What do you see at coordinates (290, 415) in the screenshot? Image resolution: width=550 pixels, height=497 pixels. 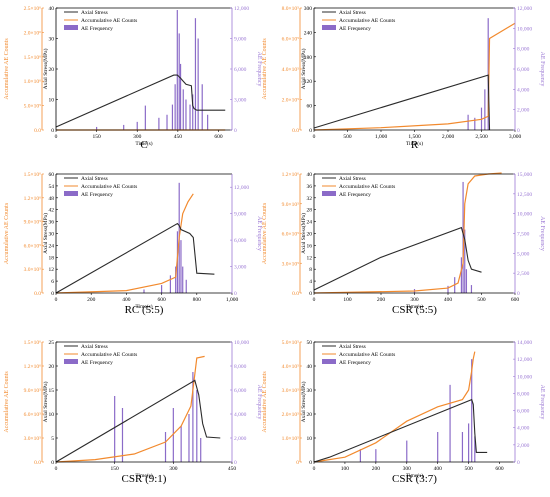 I see `counts-tick-label: 2.0×10⁵` at bounding box center [290, 415].